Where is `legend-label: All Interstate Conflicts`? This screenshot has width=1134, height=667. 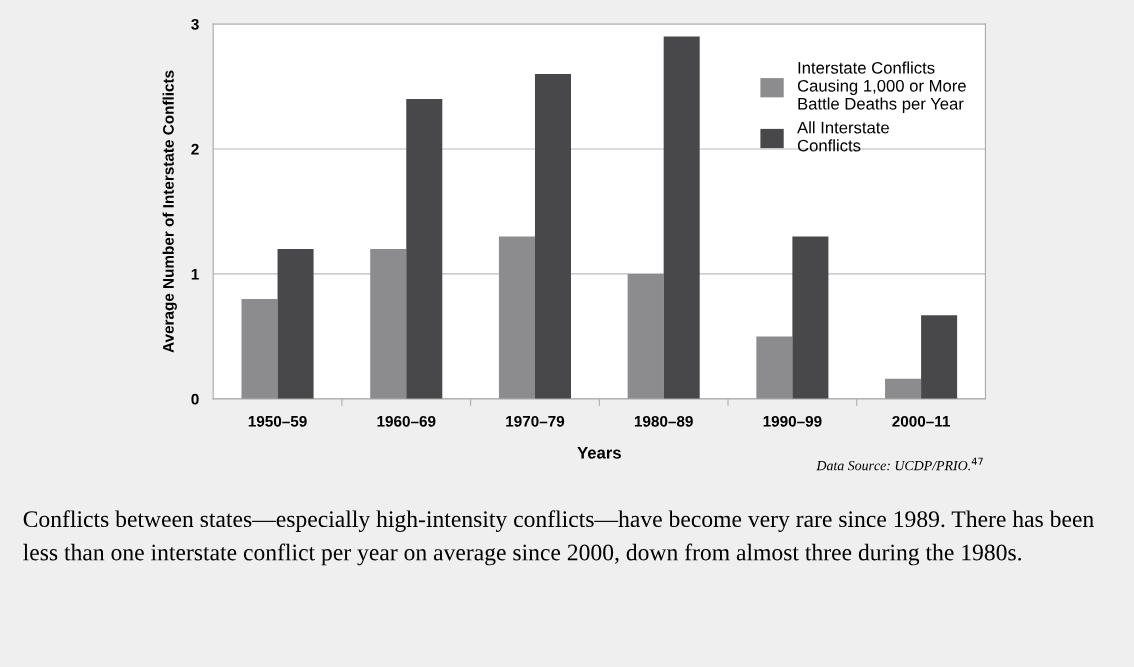 legend-label: All Interstate Conflicts is located at coordinates (843, 136).